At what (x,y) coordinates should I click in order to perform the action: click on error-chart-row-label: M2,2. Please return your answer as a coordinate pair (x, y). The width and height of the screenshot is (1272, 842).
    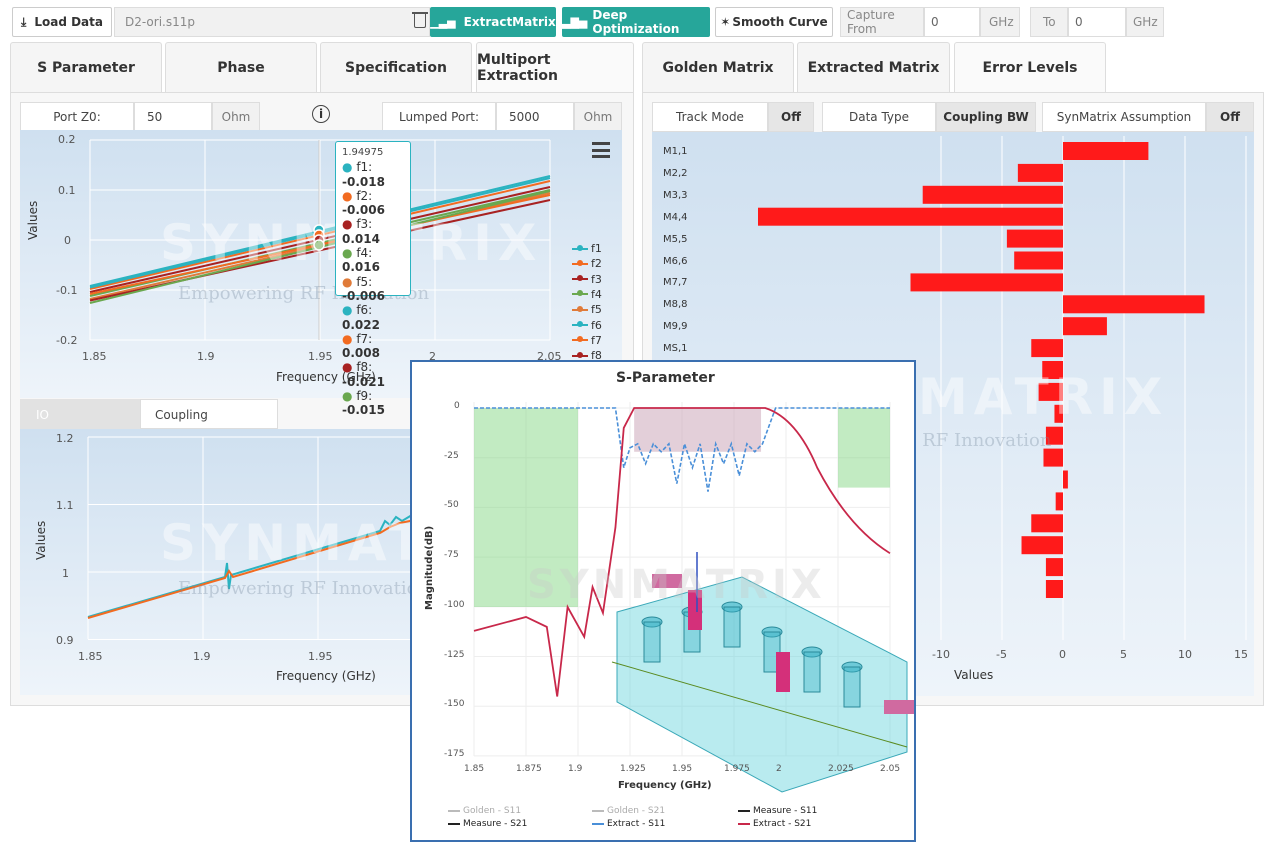
    Looking at the image, I should click on (675, 173).